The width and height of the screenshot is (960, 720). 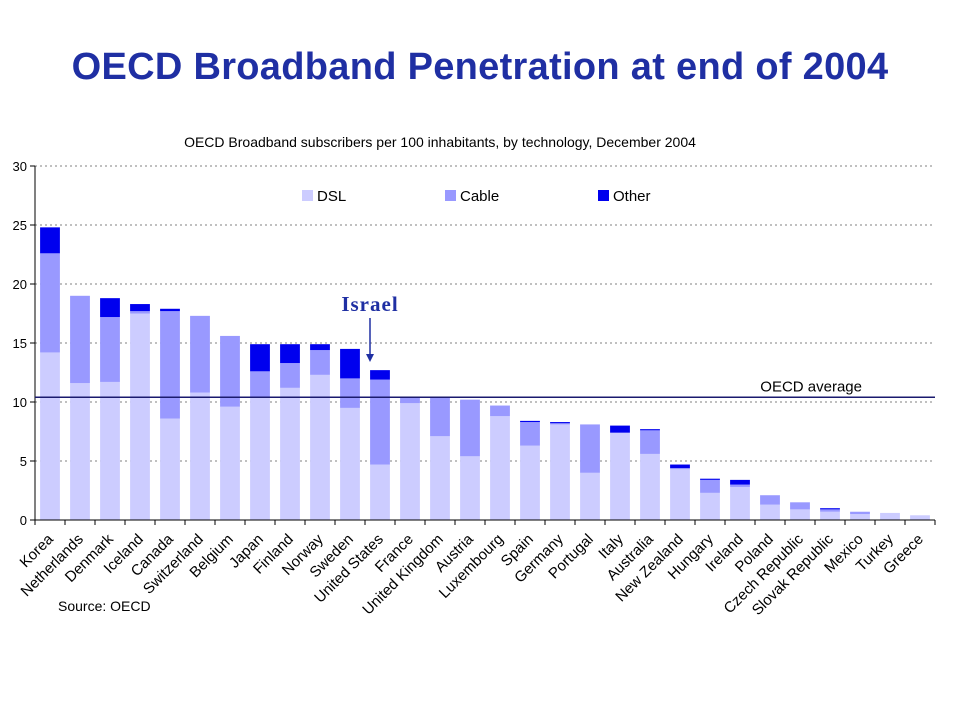 I want to click on bar-dsl-czech-republic, so click(x=800, y=514).